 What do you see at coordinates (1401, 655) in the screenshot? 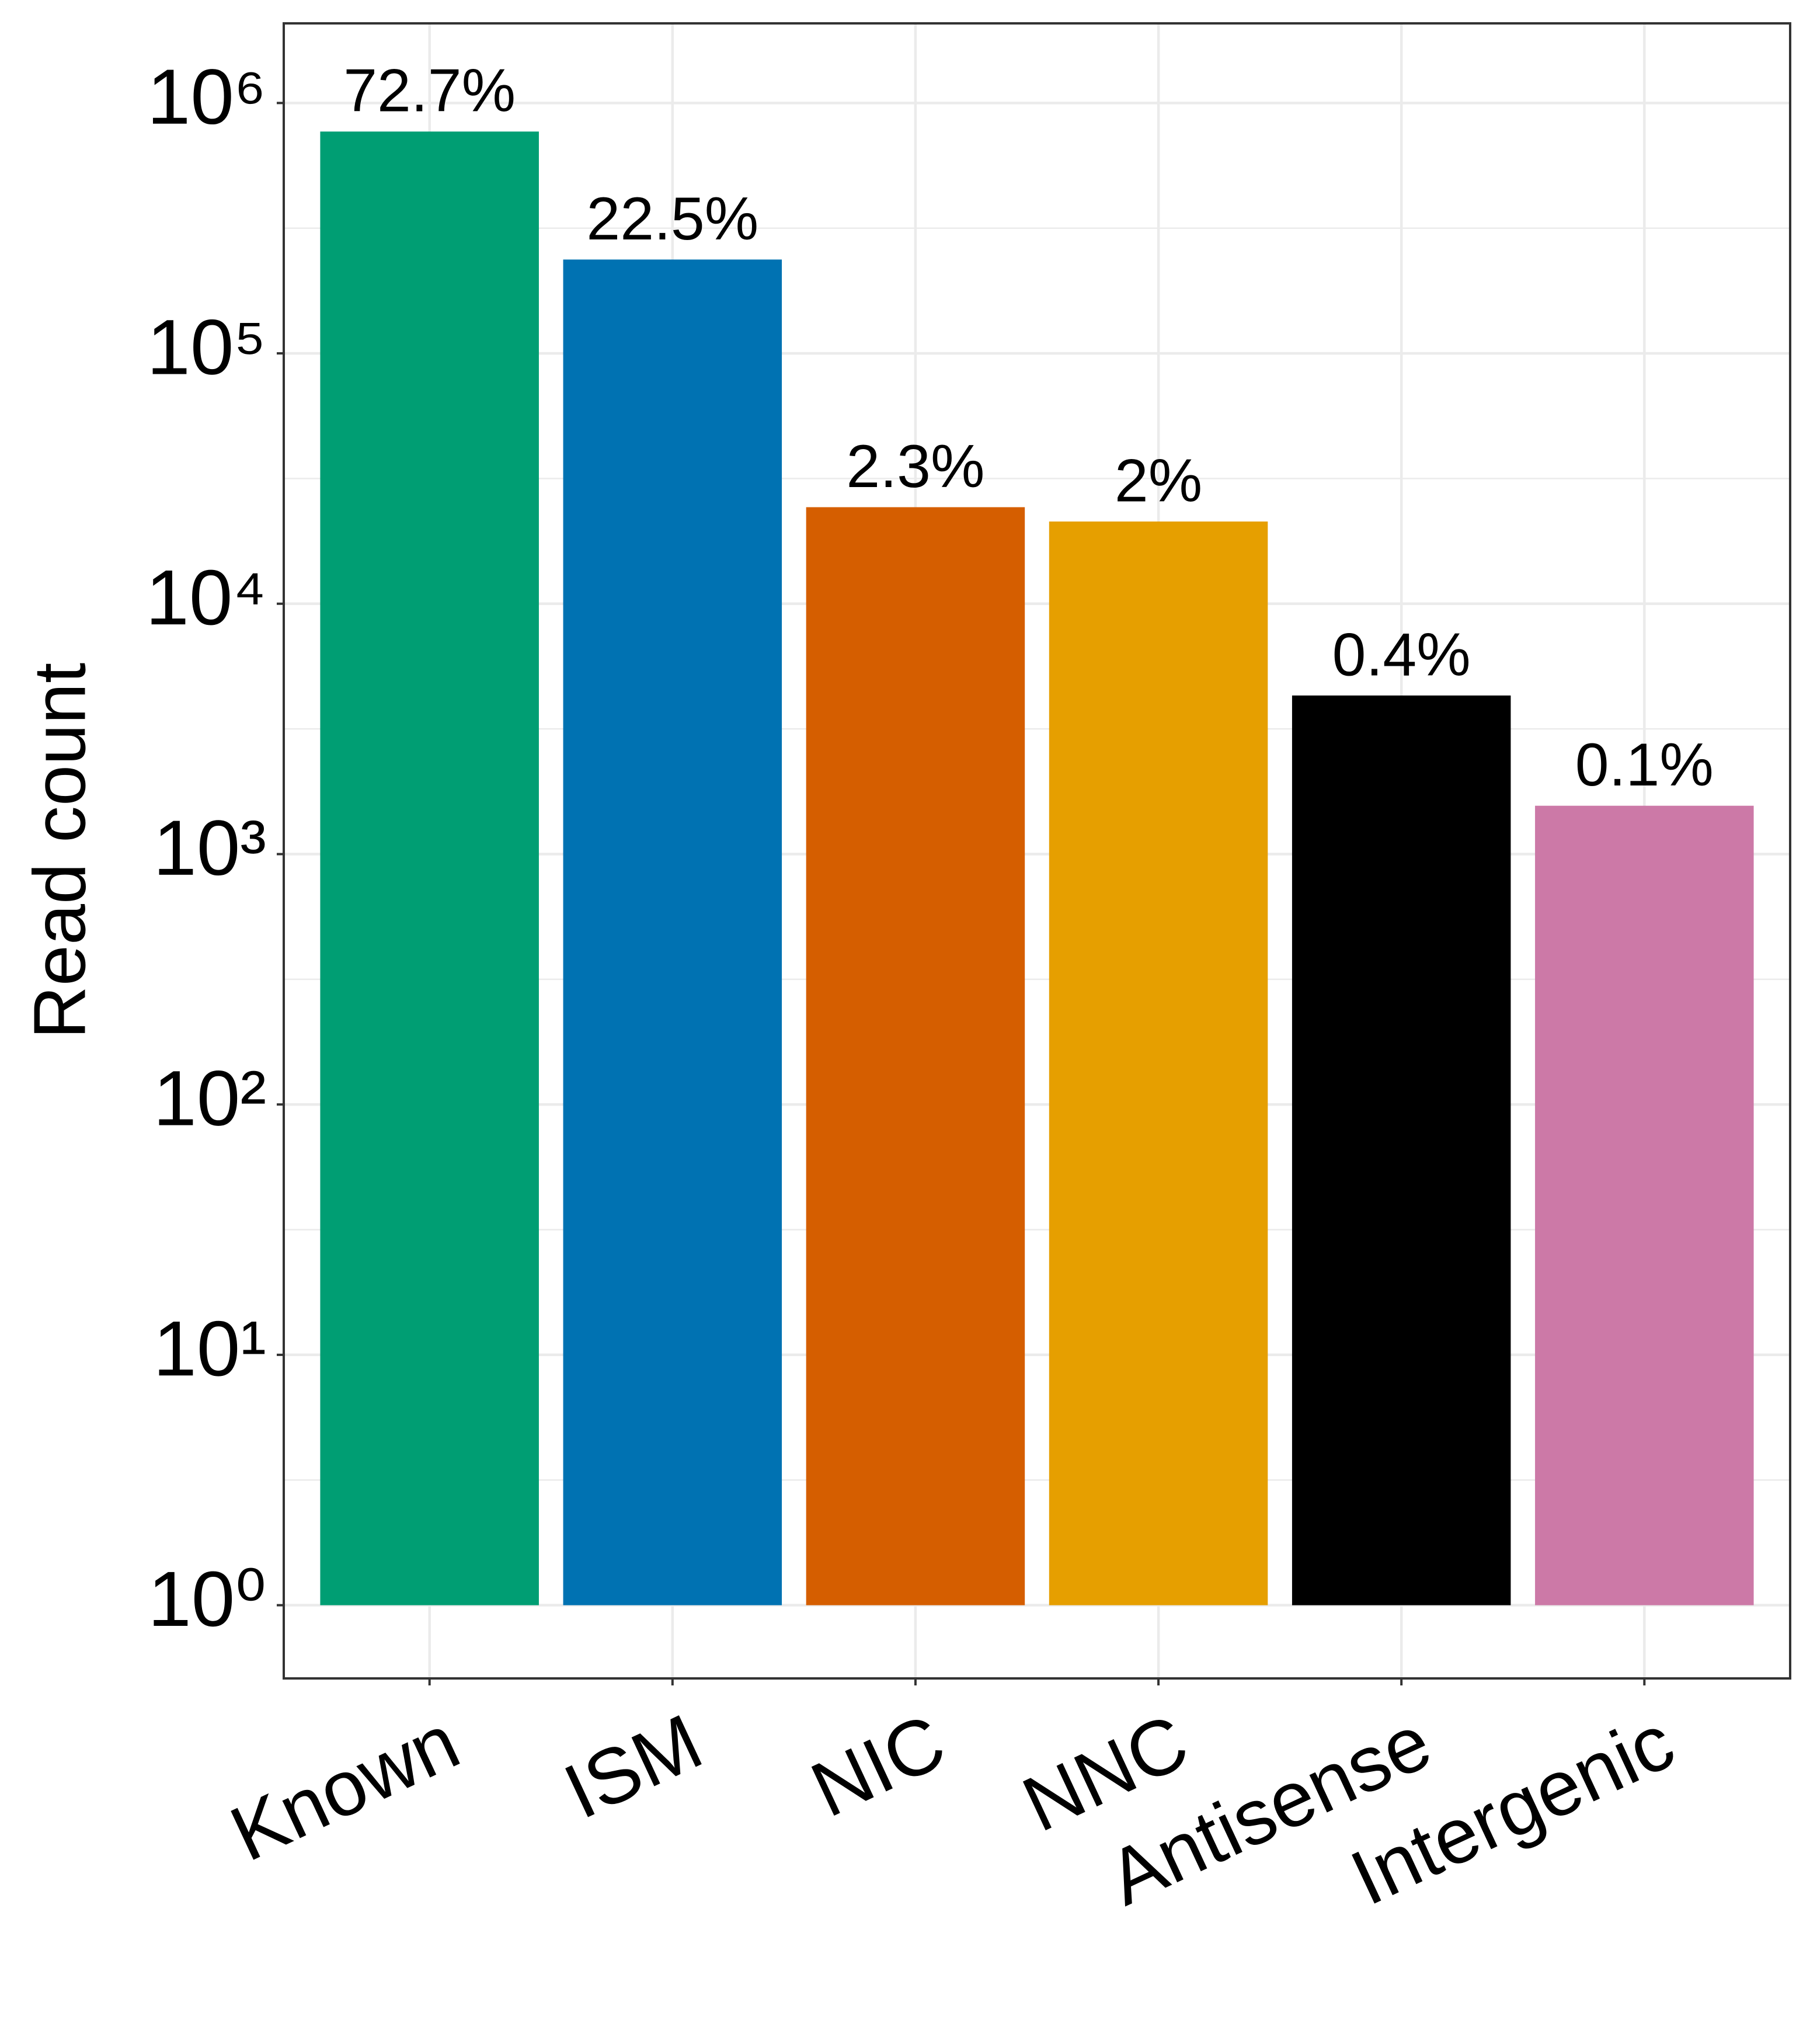
I see `bar-label: 0.4%` at bounding box center [1401, 655].